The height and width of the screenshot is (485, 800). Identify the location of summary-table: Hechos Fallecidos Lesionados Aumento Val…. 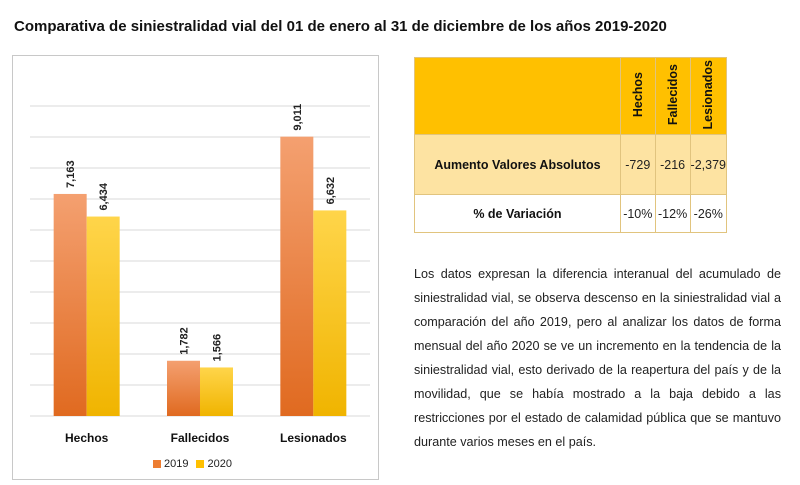
(571, 145).